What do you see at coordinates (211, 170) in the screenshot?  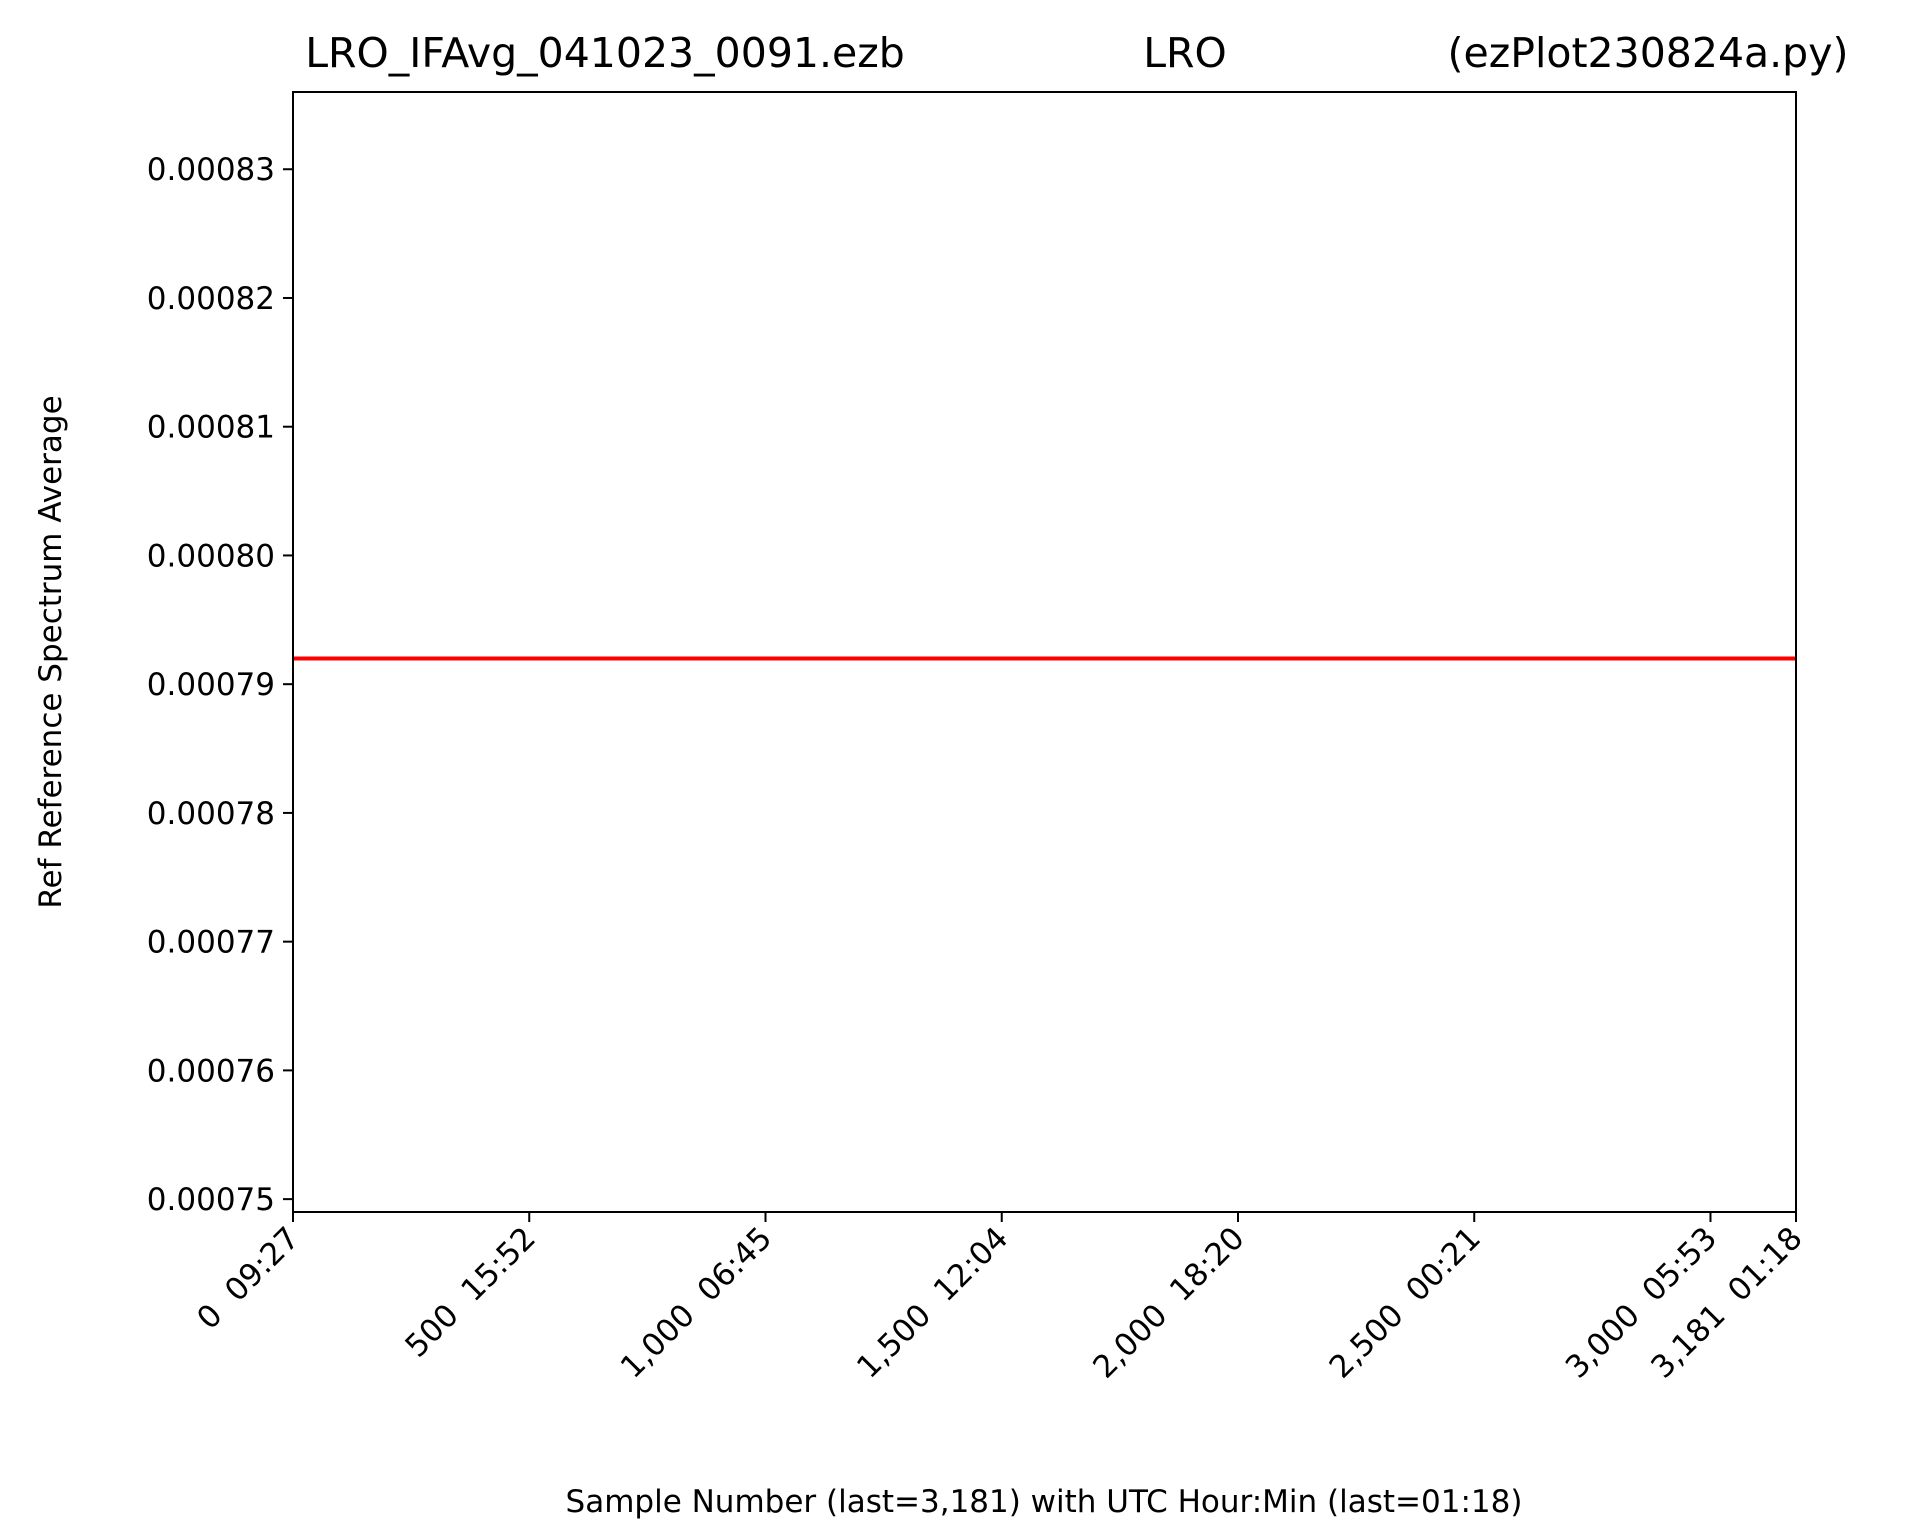 I see `y-tick-label: 0.00083` at bounding box center [211, 170].